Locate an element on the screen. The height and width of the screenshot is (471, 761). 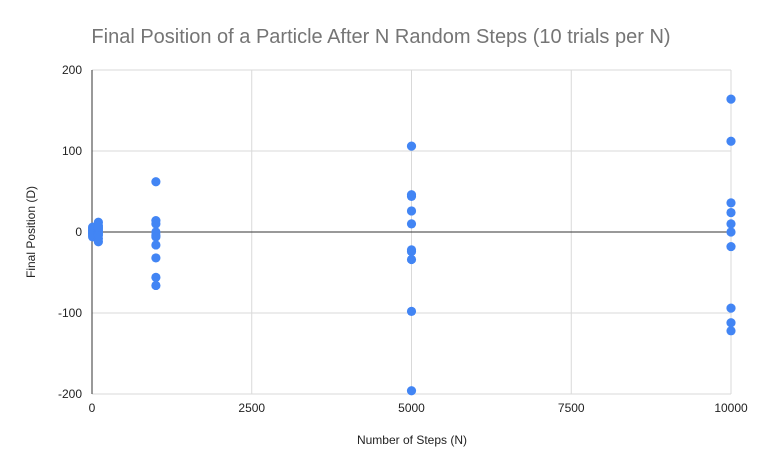
y-tick-label: 0 is located at coordinates (78, 232).